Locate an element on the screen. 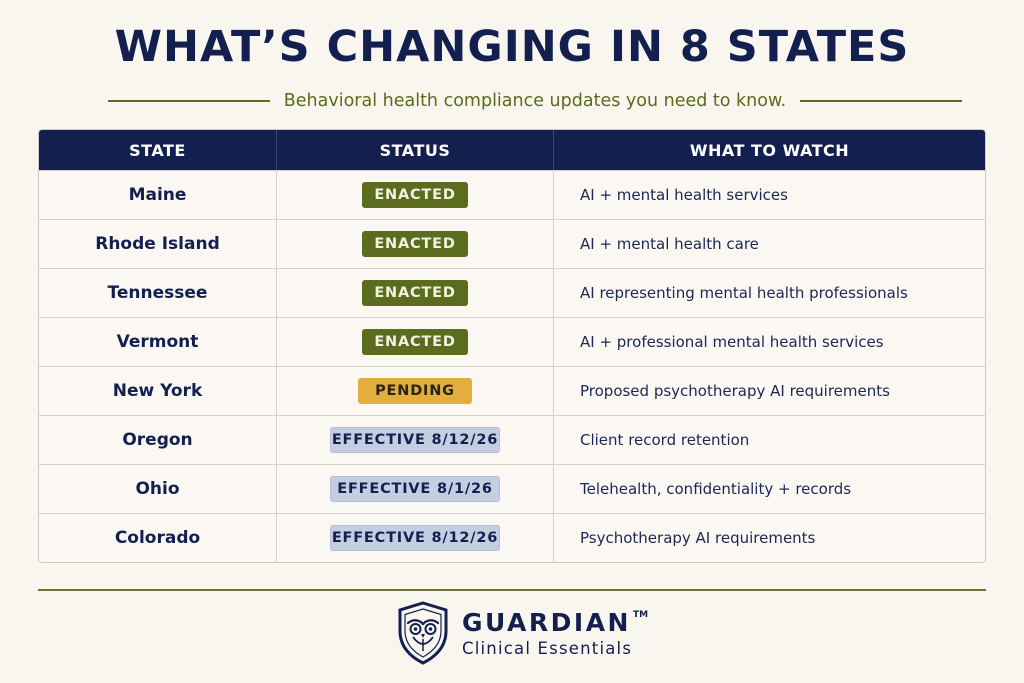  header-state: STATE is located at coordinates (158, 150).